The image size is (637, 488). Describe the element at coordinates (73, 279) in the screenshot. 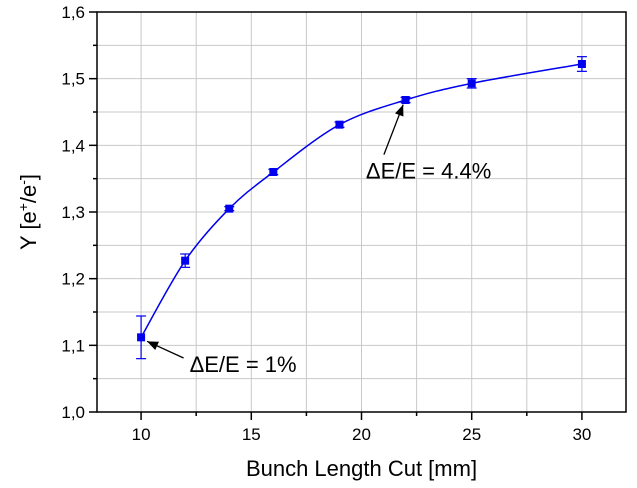

I see `y-tick-label: 1,2` at that location.